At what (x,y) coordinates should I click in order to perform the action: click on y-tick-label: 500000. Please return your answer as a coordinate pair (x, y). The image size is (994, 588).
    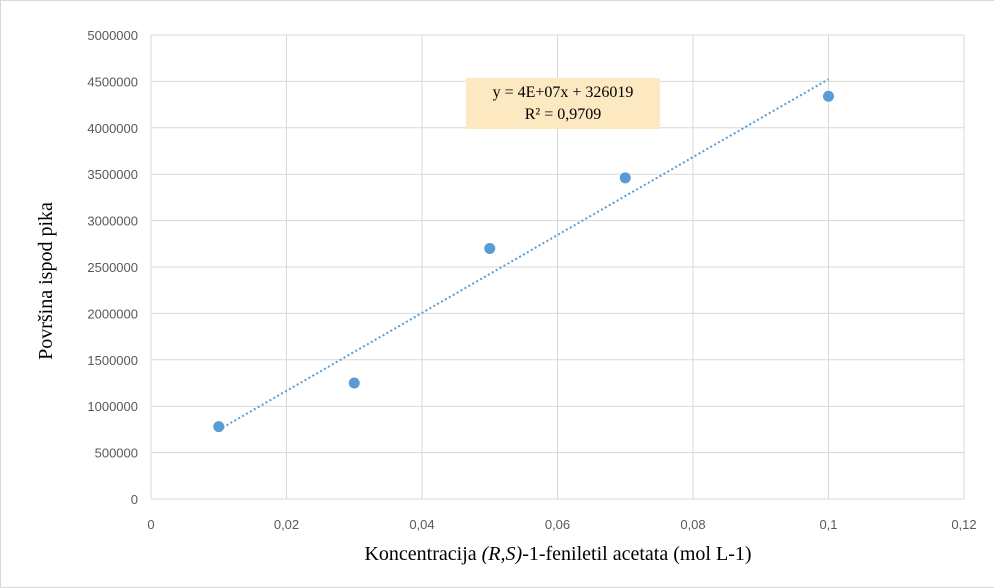
    Looking at the image, I should click on (116, 453).